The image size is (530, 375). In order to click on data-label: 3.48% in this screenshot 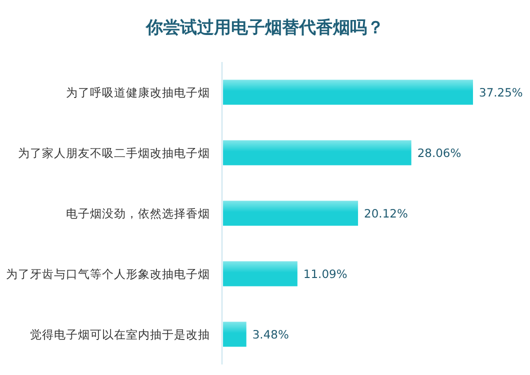, I will do `click(270, 334)`.